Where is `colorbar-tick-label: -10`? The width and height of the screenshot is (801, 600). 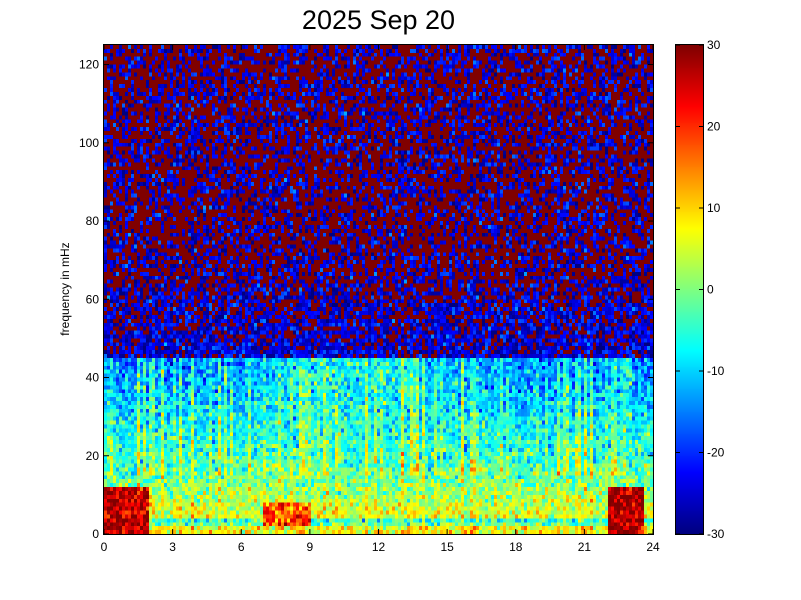
colorbar-tick-label: -10 is located at coordinates (716, 371).